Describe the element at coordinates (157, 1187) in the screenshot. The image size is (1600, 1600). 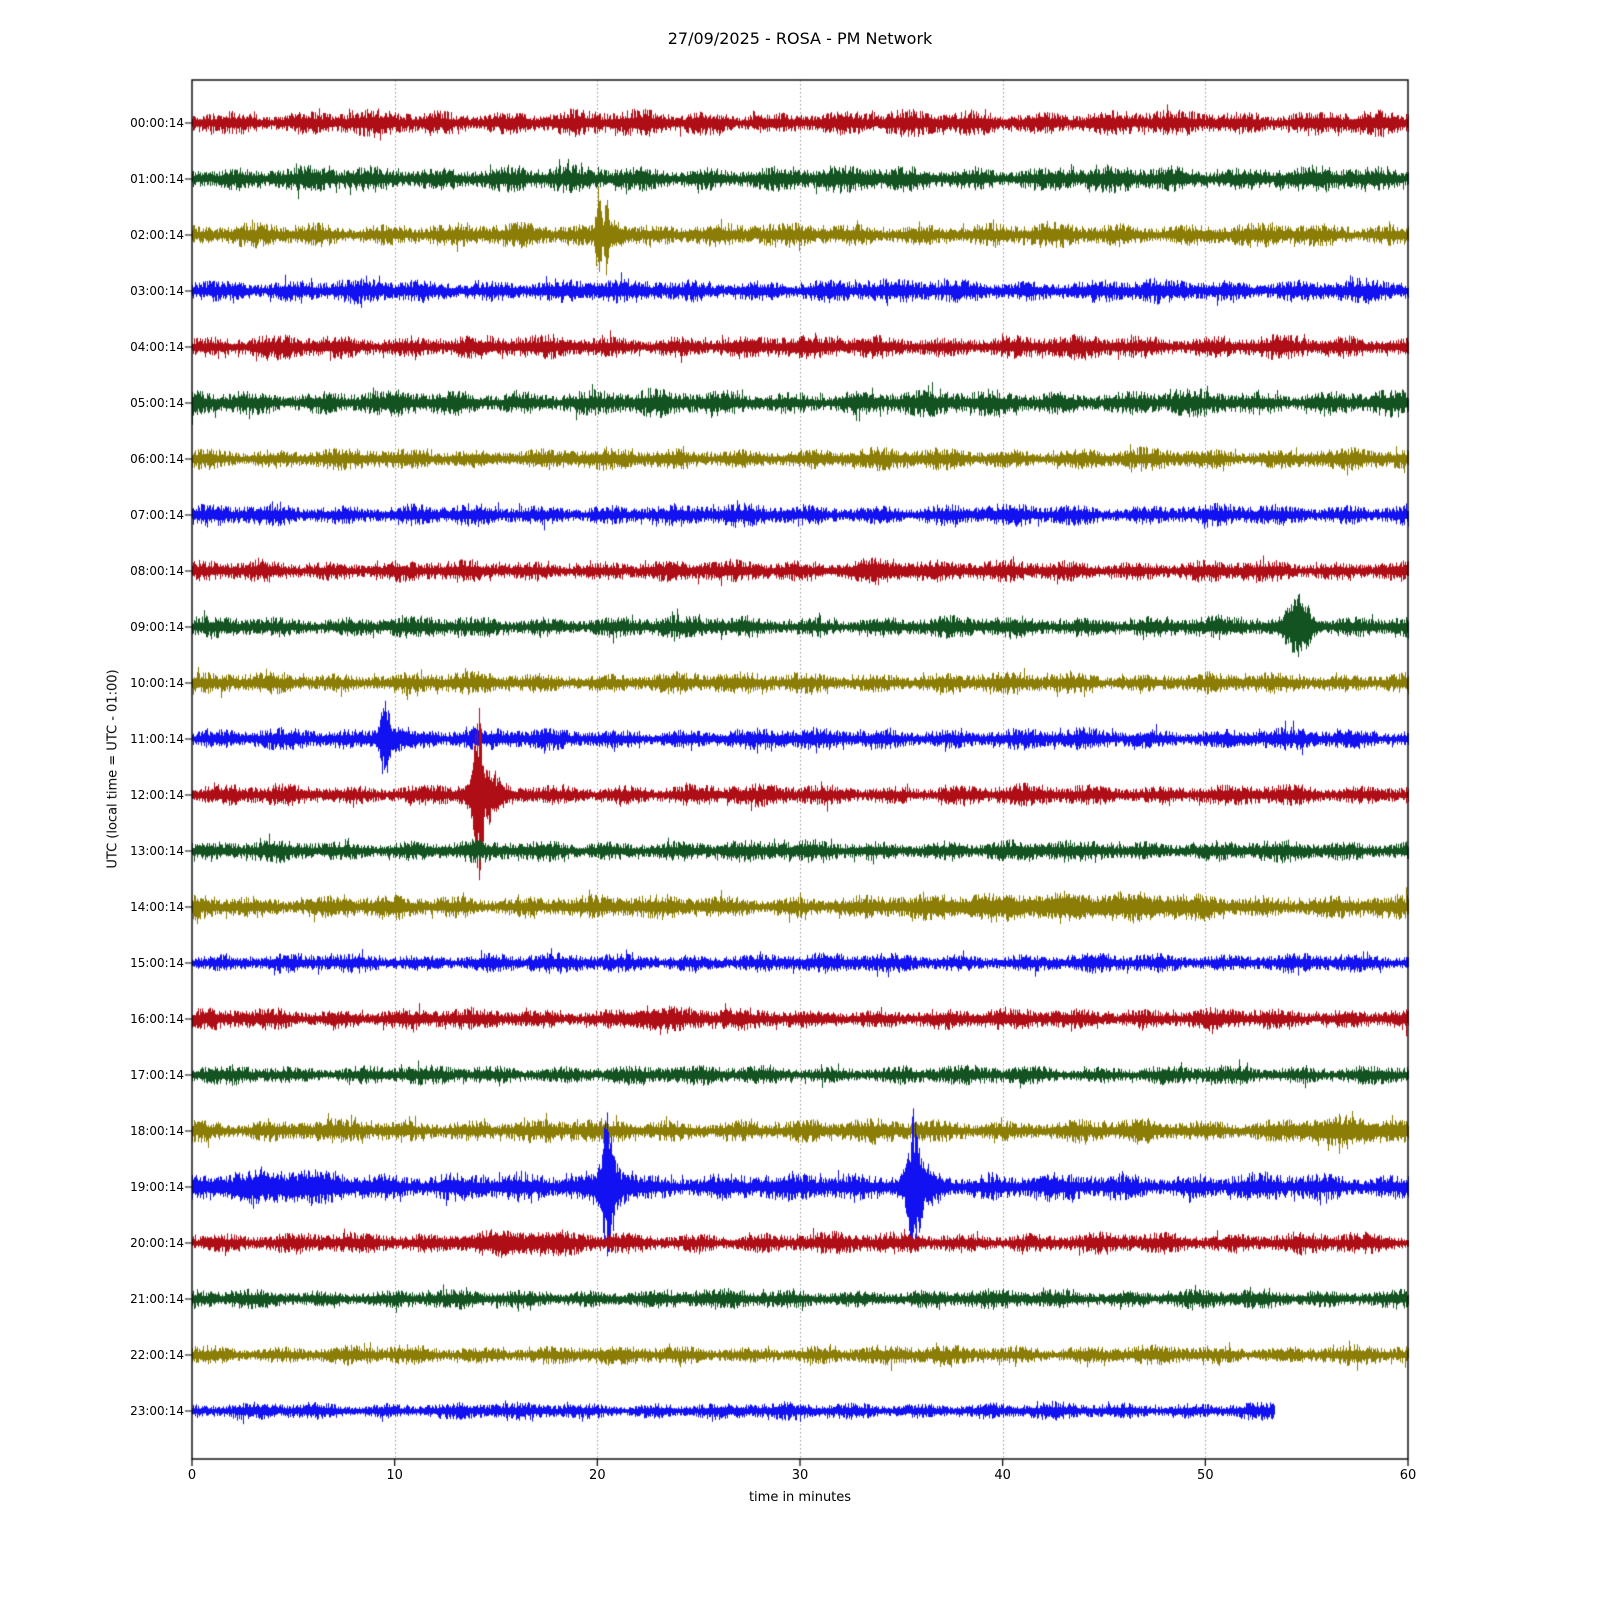
I see `row-label: 19:00:14` at that location.